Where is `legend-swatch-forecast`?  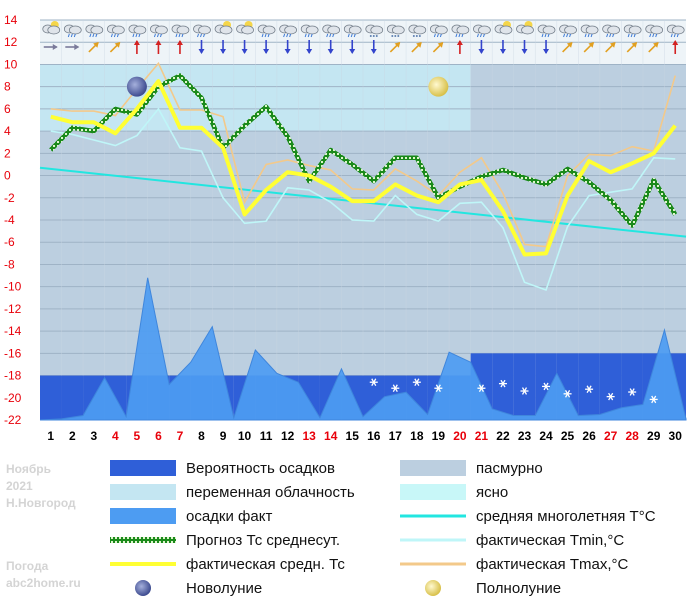 legend-swatch-forecast is located at coordinates (143, 540).